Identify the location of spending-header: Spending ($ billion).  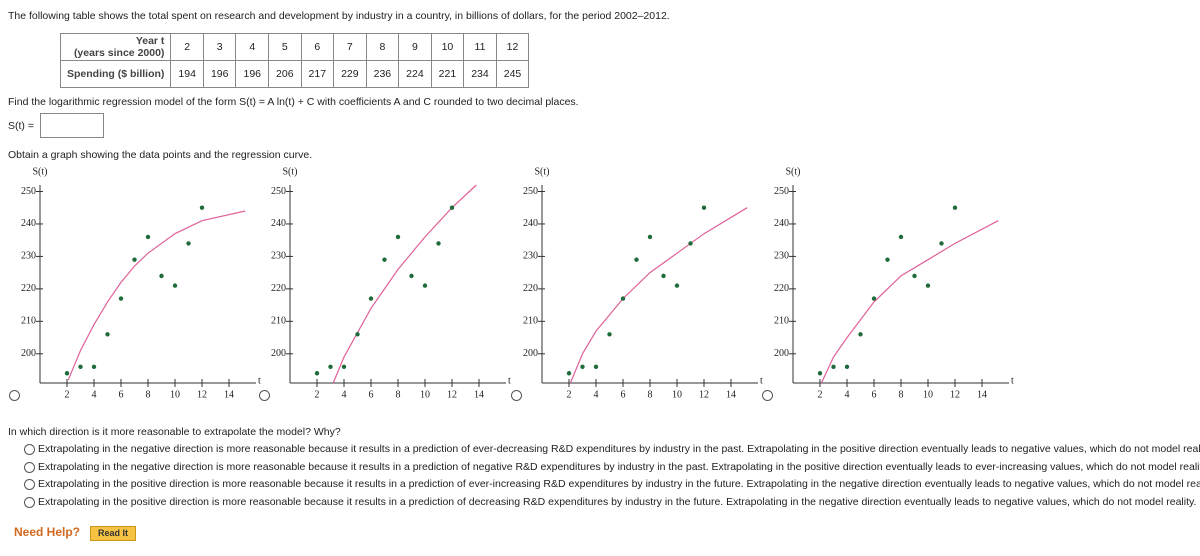
(115, 74).